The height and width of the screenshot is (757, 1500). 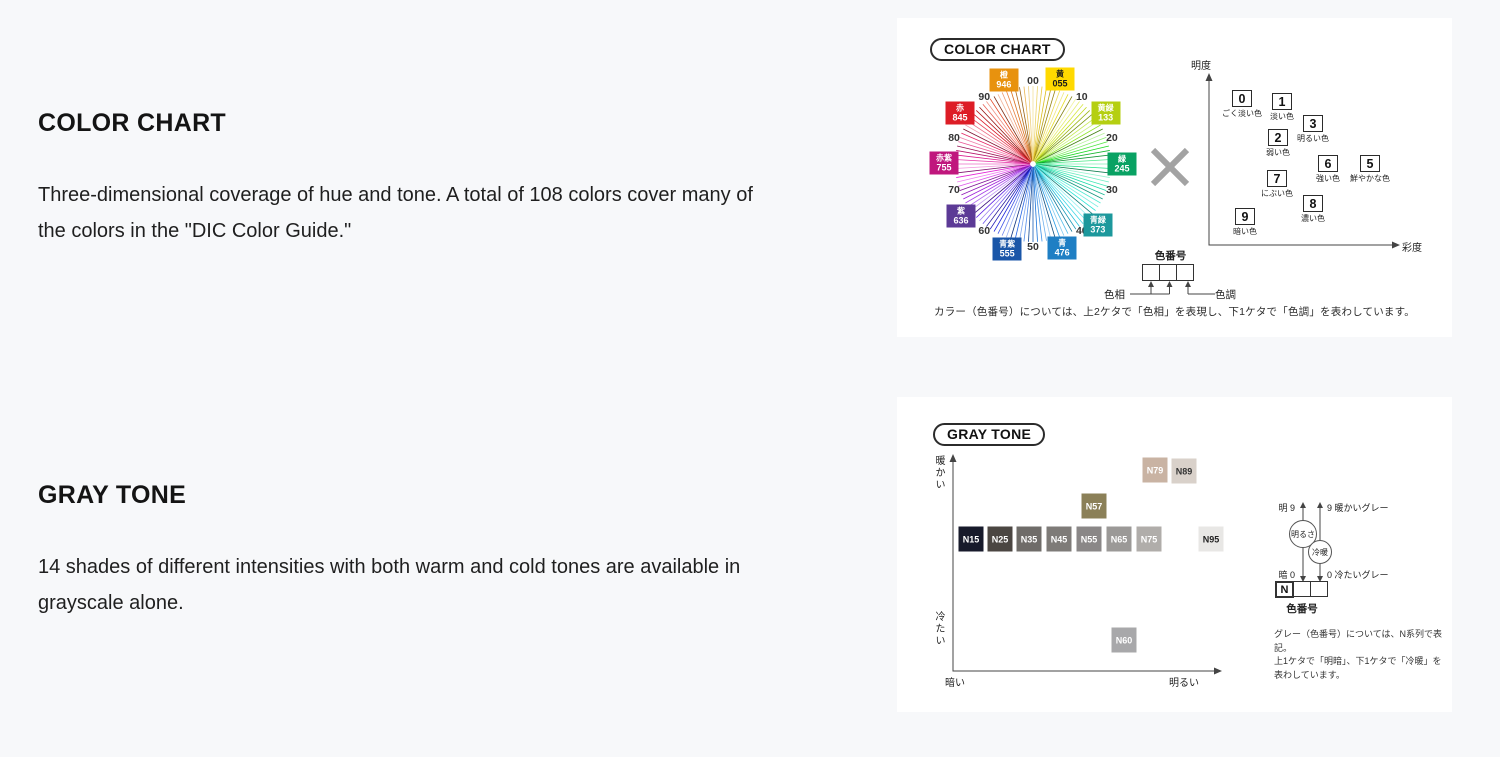 What do you see at coordinates (960, 108) in the screenshot?
I see `hue-swatch-kanji: 赤` at bounding box center [960, 108].